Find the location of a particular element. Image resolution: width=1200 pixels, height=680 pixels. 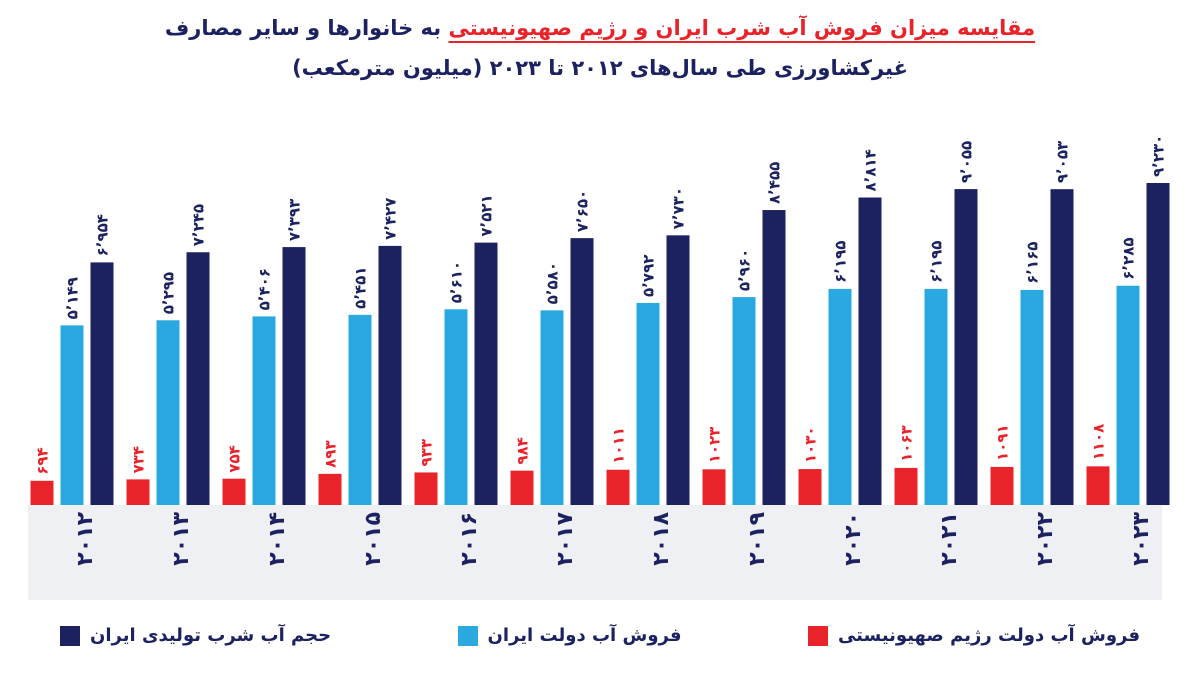

value-label: ۸٬۴۵۵ is located at coordinates (775, 183).